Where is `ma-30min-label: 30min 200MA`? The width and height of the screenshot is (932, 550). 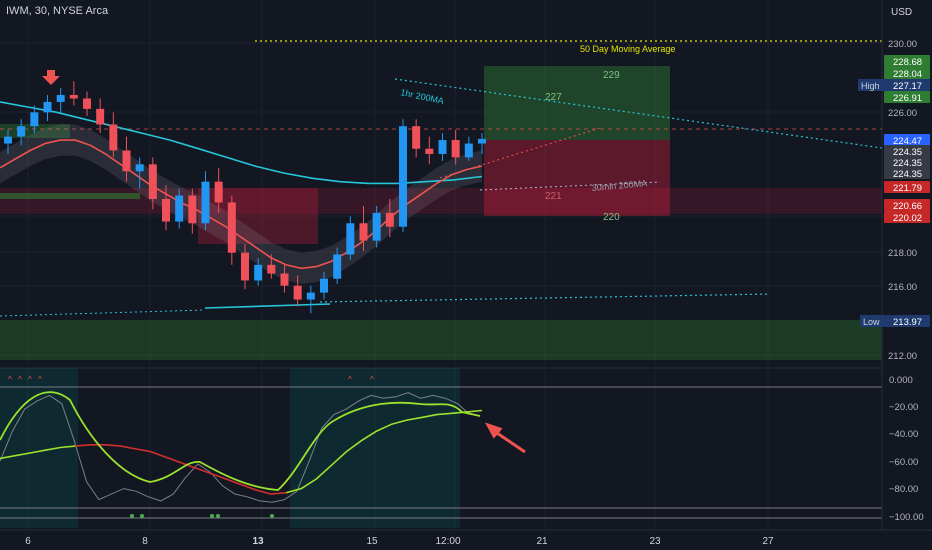
ma-30min-label: 30min 200MA is located at coordinates (619, 185).